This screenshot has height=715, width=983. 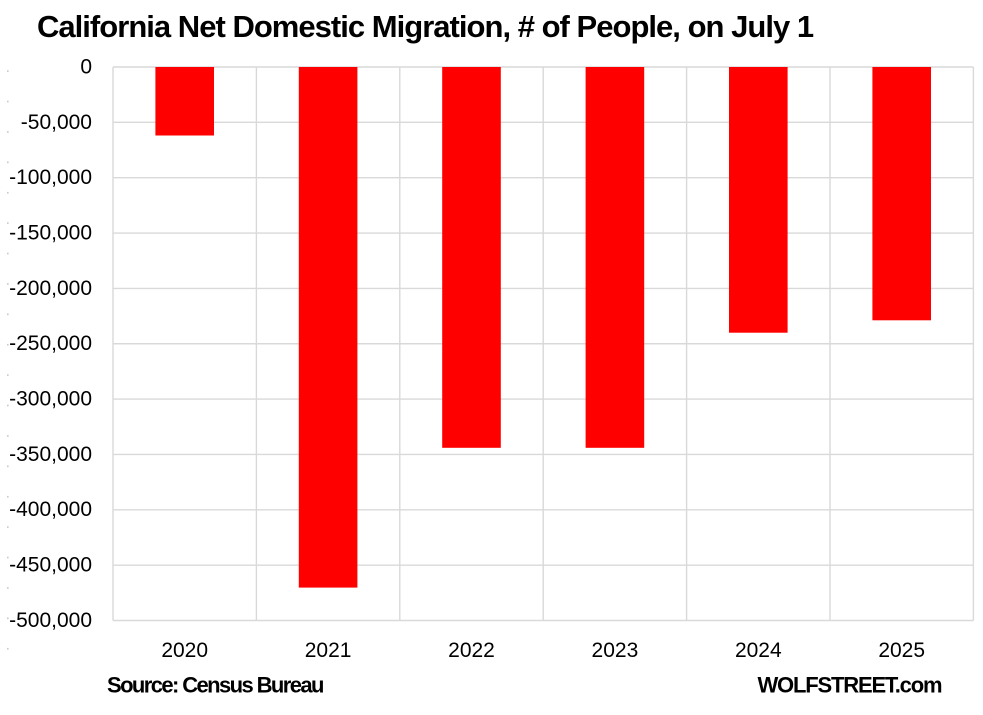 I want to click on svg-text: -350,000, so click(x=50, y=454).